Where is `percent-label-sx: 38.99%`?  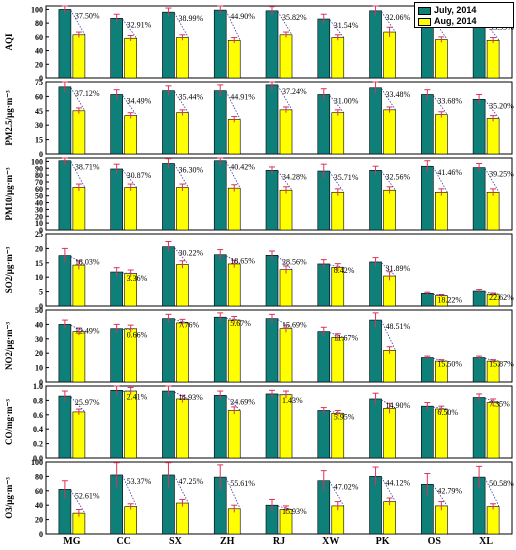
percent-label-sx: 38.99% is located at coordinates (190, 18).